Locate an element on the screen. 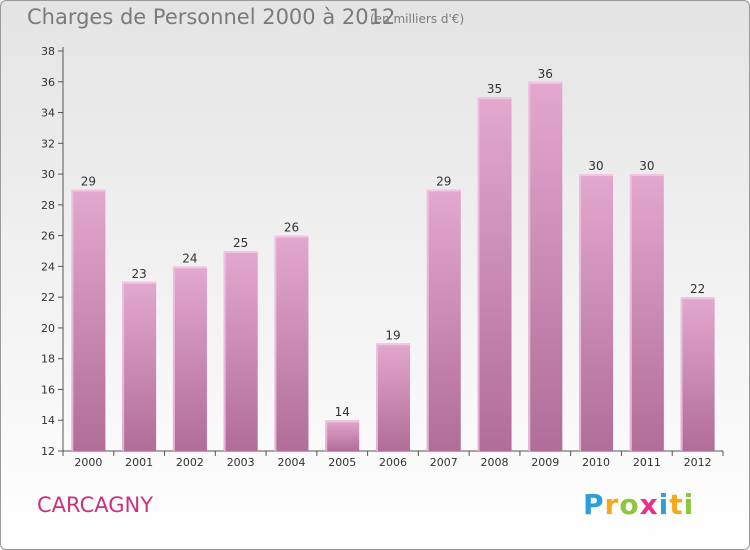 The image size is (750, 550). y-tick-label: 20 is located at coordinates (48, 328).